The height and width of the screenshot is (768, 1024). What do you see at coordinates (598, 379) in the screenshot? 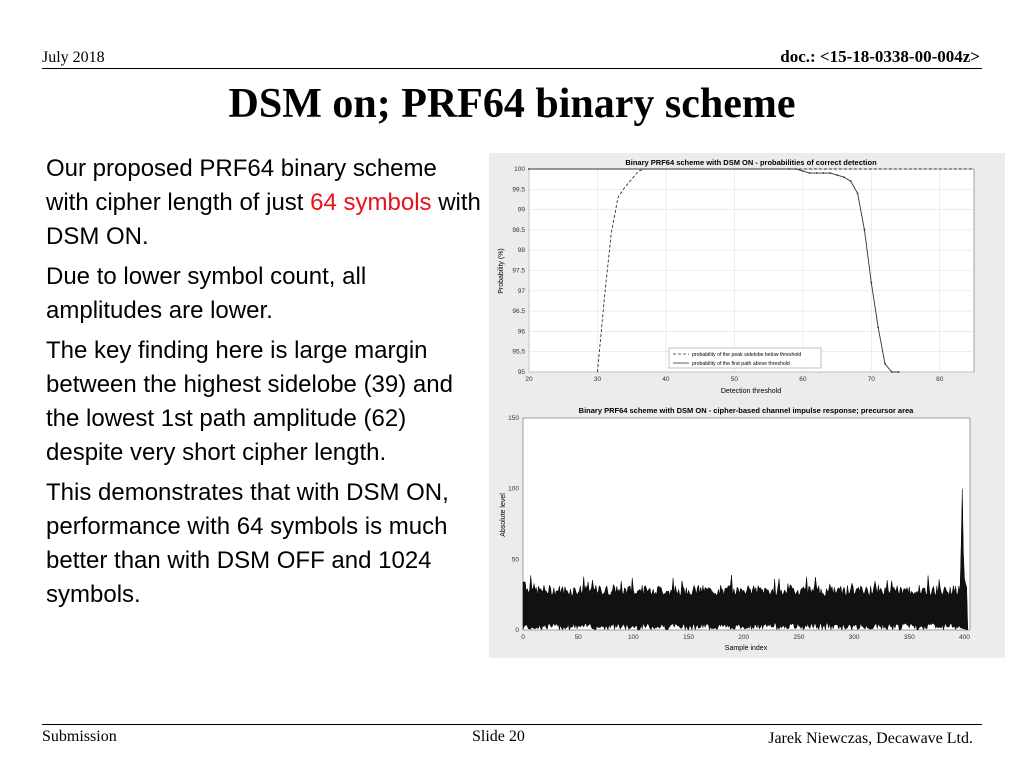
I see `chart1-xtick-30: 30` at bounding box center [598, 379].